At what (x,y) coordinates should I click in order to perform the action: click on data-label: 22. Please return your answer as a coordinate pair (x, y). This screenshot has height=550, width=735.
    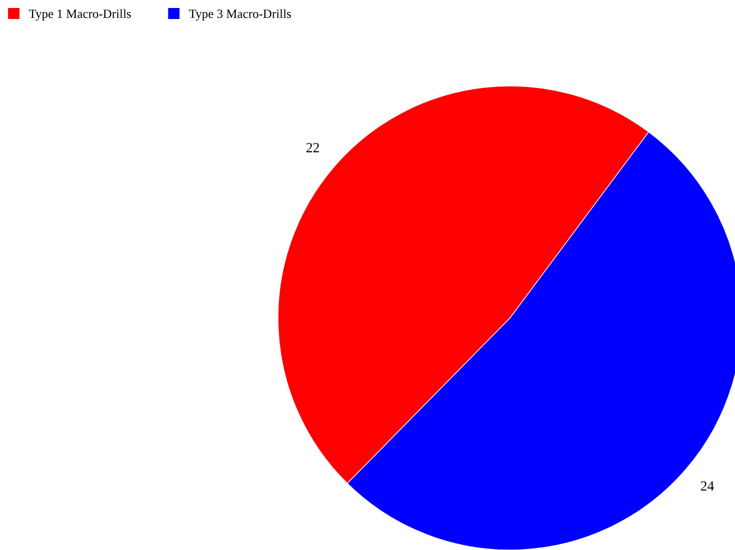
    Looking at the image, I should click on (312, 147).